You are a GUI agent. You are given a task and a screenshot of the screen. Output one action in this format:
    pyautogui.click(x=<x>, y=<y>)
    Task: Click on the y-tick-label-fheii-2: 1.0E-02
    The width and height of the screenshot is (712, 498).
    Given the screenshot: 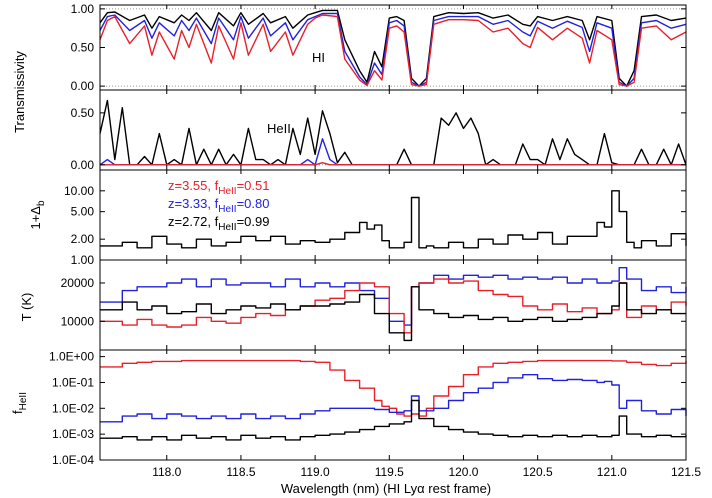 What is the action you would take?
    pyautogui.click(x=73, y=408)
    